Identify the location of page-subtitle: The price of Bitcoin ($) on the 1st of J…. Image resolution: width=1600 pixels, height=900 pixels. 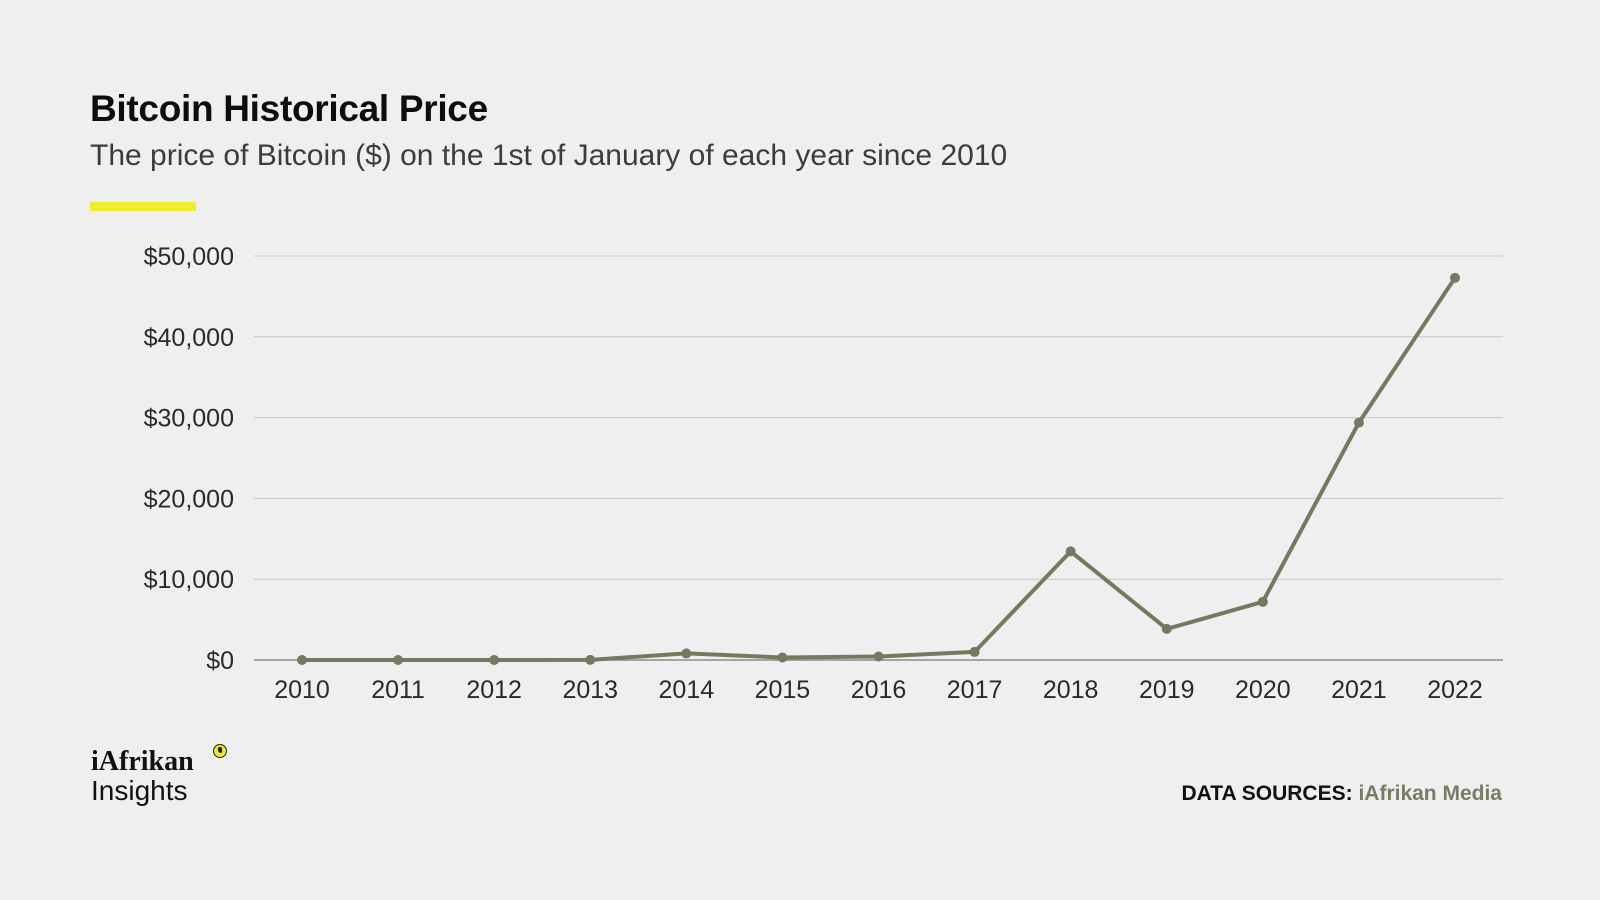
(549, 155).